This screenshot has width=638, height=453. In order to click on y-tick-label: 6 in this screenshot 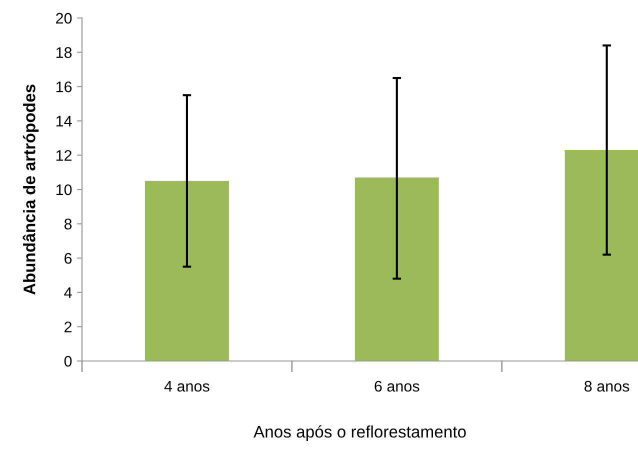, I will do `click(68, 258)`.